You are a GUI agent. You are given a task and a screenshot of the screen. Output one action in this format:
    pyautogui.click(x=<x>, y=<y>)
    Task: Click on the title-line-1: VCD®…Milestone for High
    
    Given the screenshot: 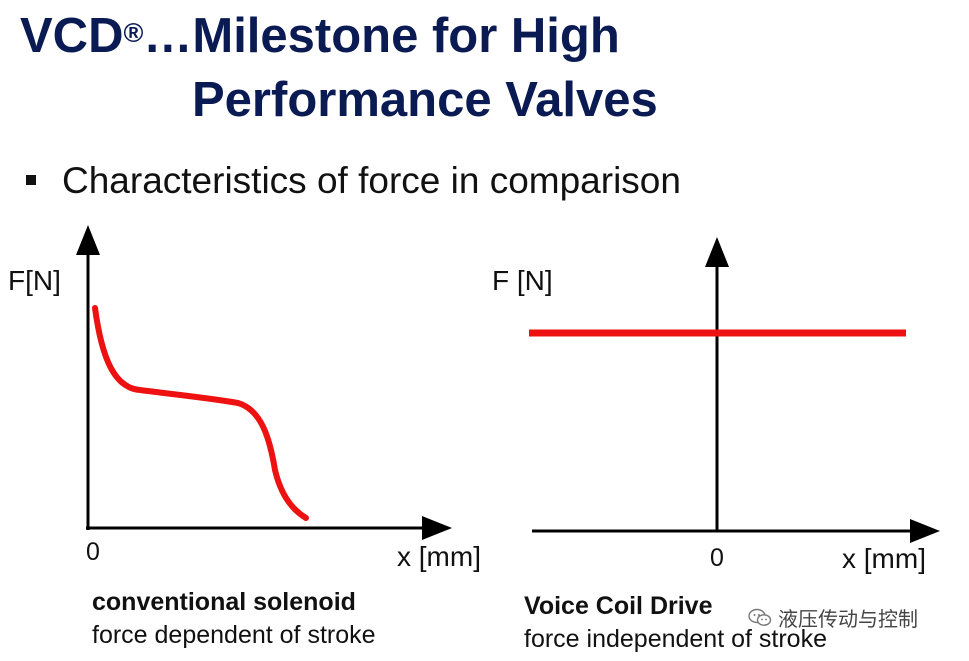 What is the action you would take?
    pyautogui.click(x=320, y=36)
    